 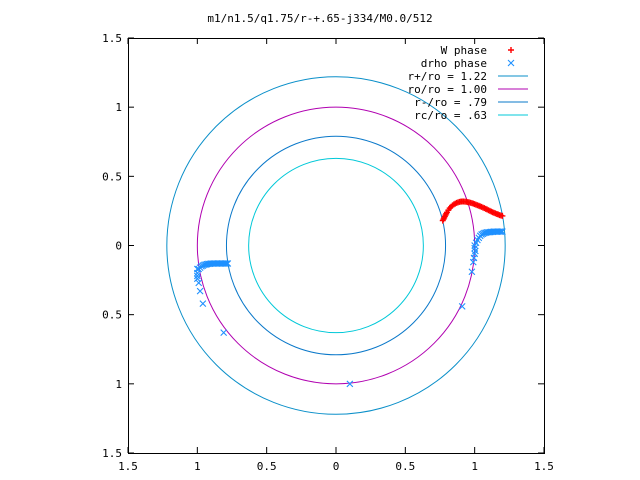 I want to click on y-tick-label: 0, so click(x=118, y=246).